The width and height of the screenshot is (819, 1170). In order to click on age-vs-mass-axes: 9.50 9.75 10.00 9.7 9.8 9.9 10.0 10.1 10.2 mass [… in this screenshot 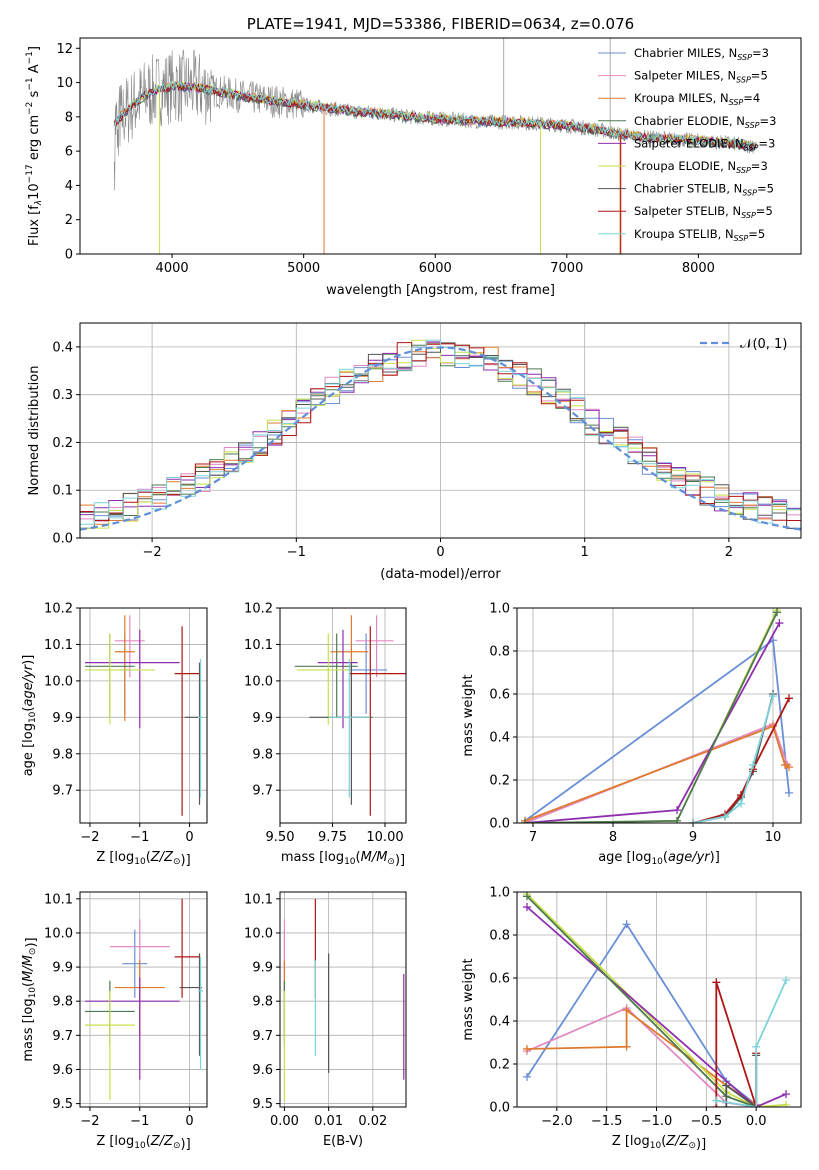, I will do `click(325, 735)`.